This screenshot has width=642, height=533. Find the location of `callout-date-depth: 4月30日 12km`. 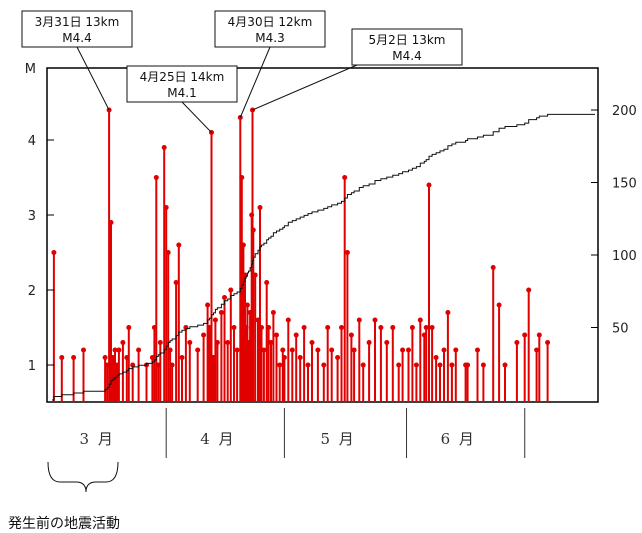

callout-date-depth: 4月30日 12km is located at coordinates (270, 22).